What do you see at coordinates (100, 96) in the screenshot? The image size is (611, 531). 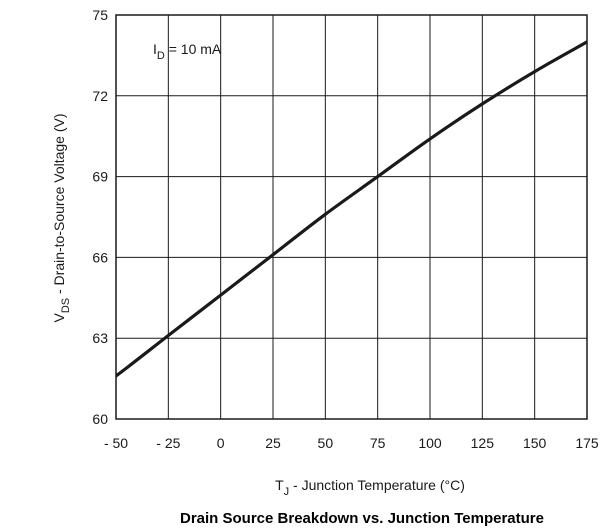 I see `y-tick-label: 72` at bounding box center [100, 96].